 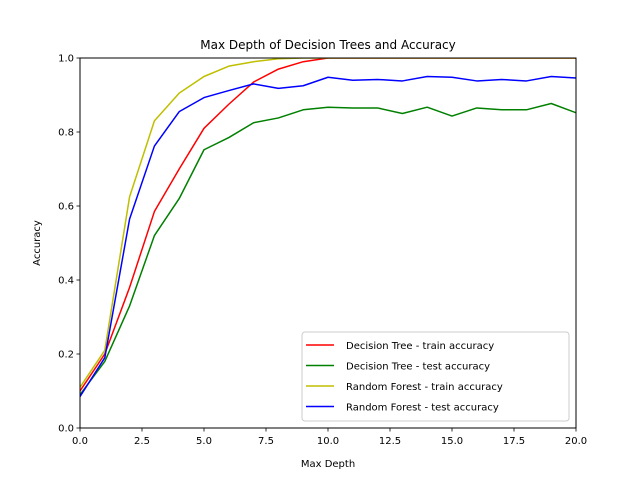 What do you see at coordinates (80, 441) in the screenshot?
I see `x-tick-label: 0.0` at bounding box center [80, 441].